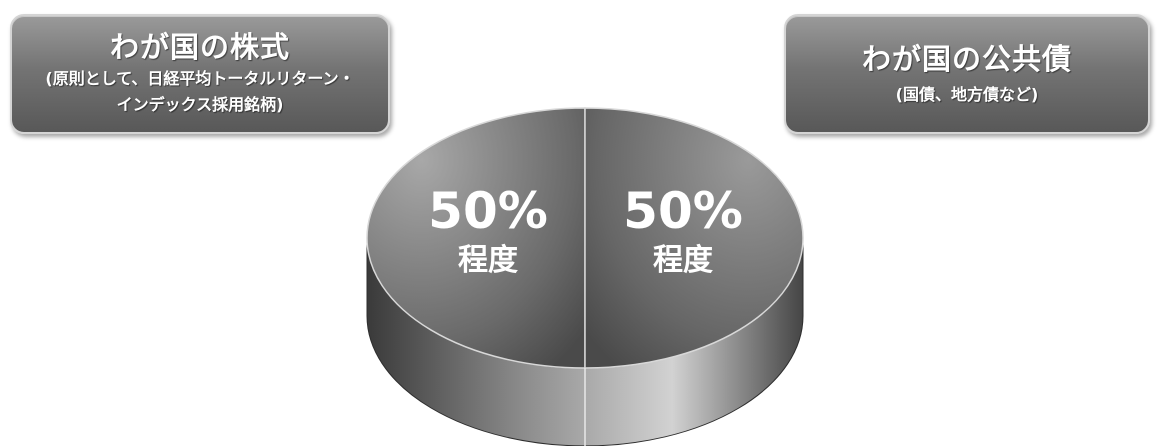  What do you see at coordinates (199, 47) in the screenshot?
I see `domestic-stocks-title: わが国の株式` at bounding box center [199, 47].